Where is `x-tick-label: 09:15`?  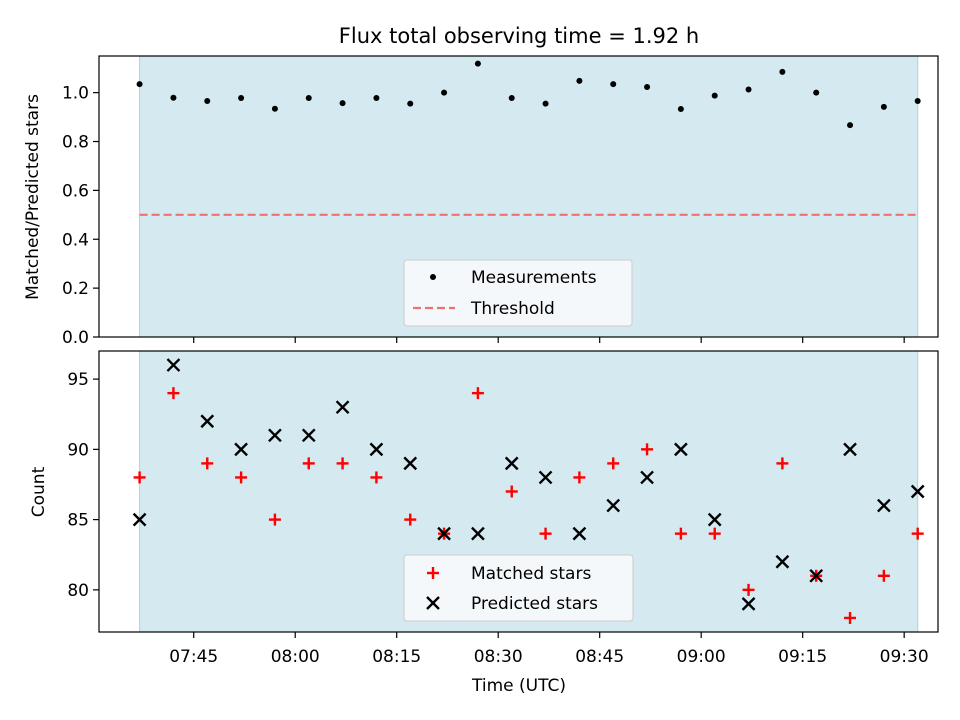
x-tick-label: 09:15 is located at coordinates (802, 657).